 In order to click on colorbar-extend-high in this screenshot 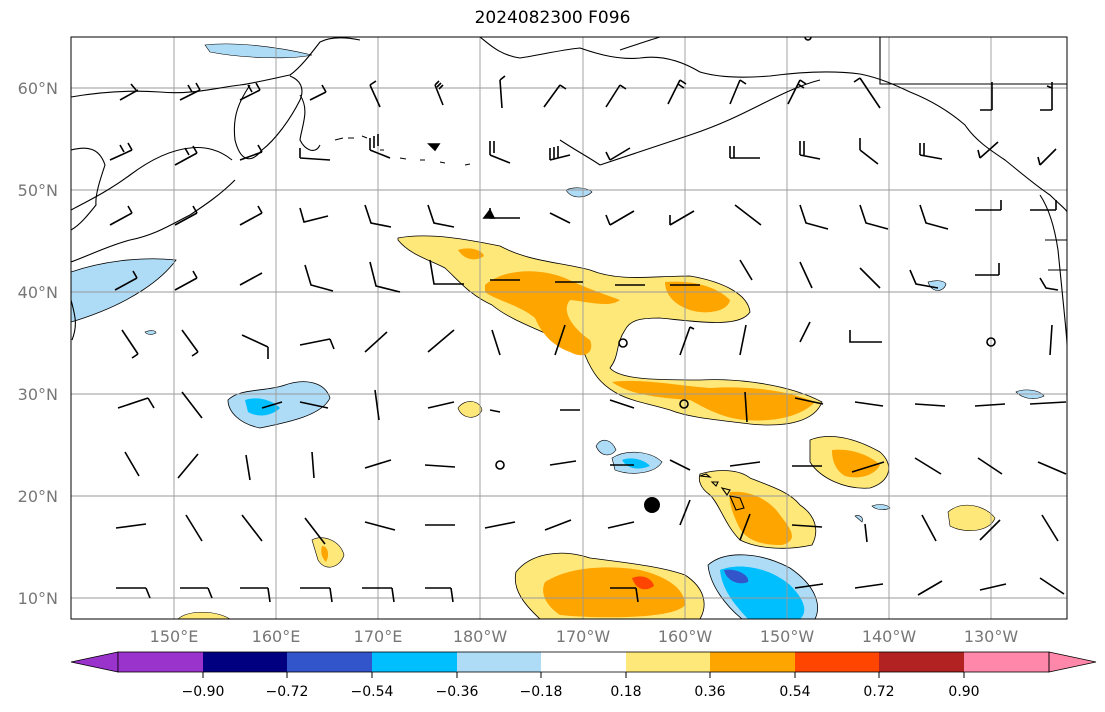, I will do `click(1072, 662)`.